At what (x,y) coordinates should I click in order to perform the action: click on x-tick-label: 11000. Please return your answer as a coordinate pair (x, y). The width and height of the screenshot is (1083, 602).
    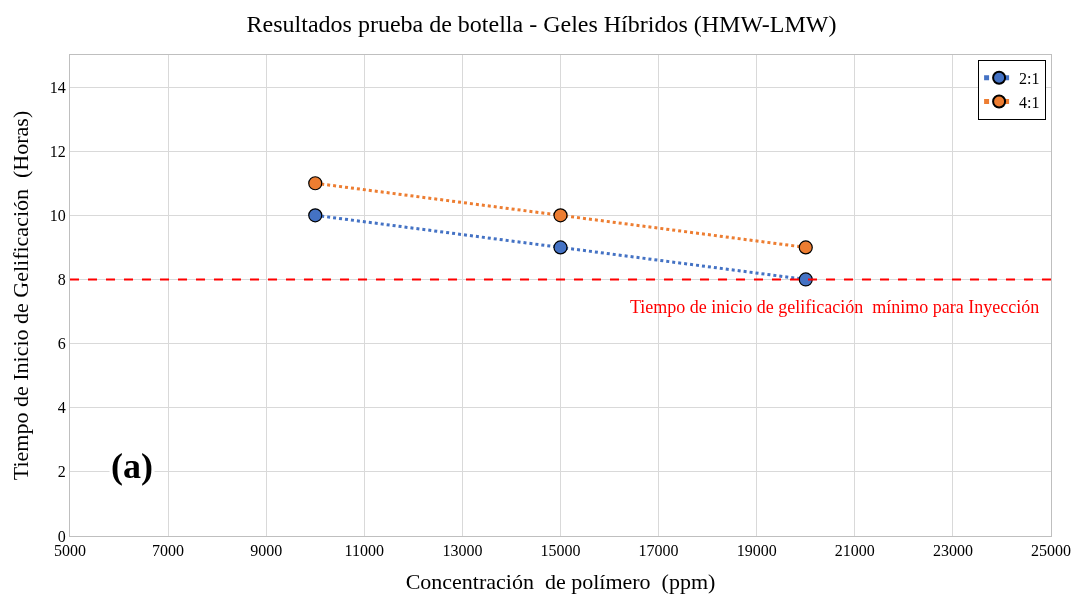
    Looking at the image, I should click on (364, 551).